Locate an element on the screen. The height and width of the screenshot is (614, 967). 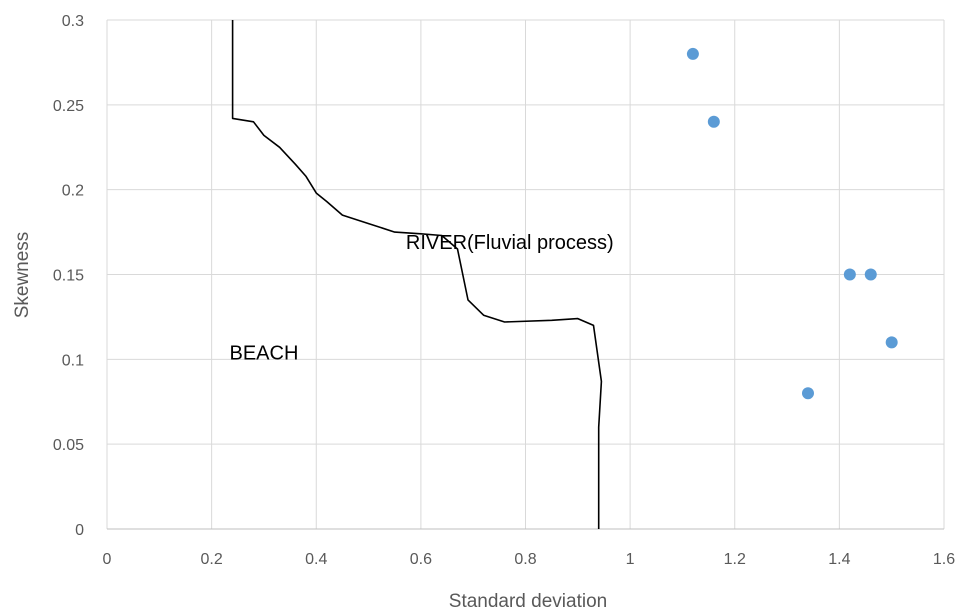
x-tick-label: 0 is located at coordinates (107, 559).